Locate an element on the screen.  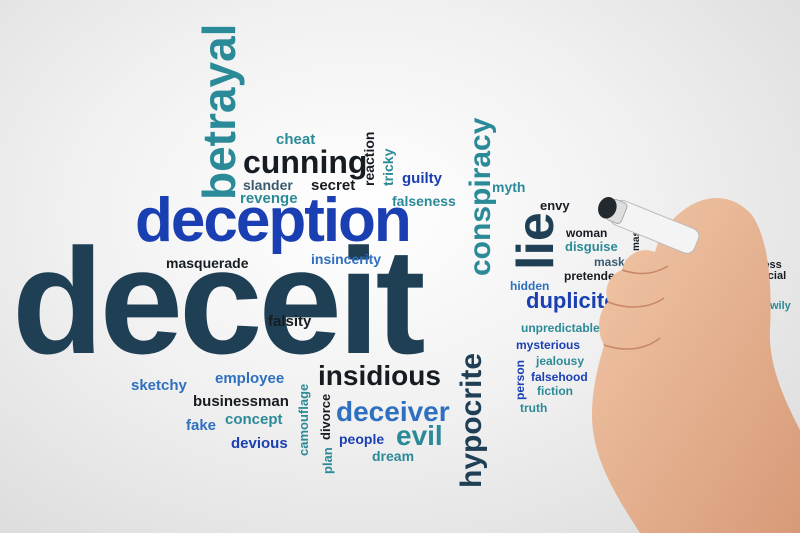
word-falsehood: falsehood is located at coordinates (559, 377).